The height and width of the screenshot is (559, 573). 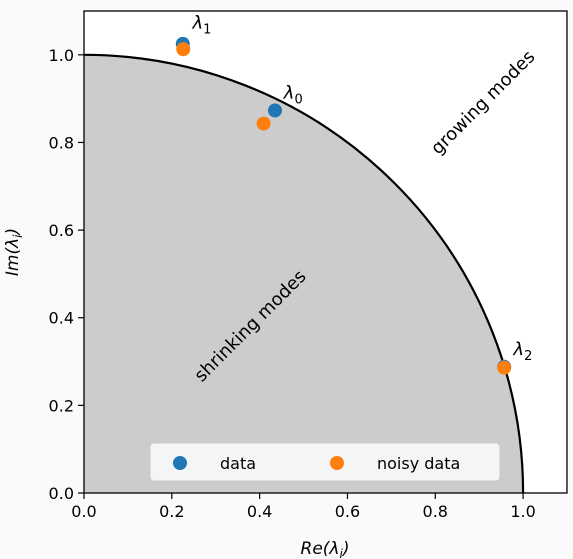 I want to click on legend-label-data: data, so click(x=238, y=463).